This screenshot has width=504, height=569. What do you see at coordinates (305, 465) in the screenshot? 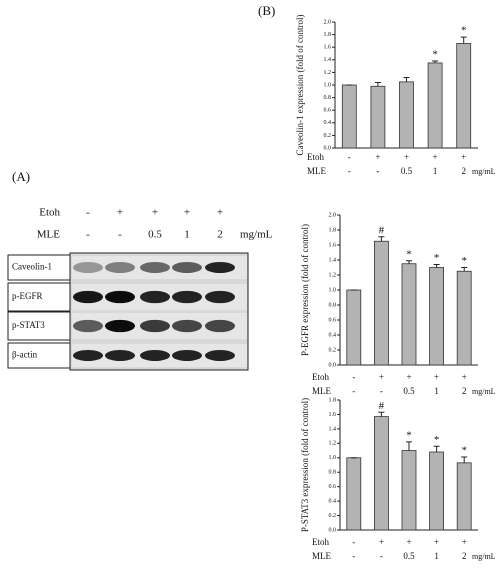
I see `y-axis-label: P-STAT3 expression (fold of control)` at bounding box center [305, 465].